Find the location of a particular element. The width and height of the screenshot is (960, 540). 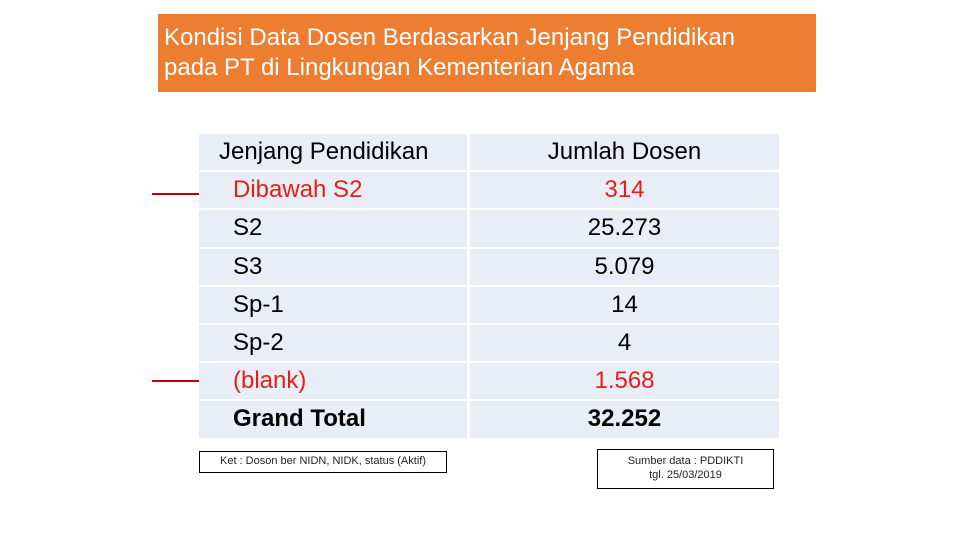

table-row: (blank) 1.568 is located at coordinates (489, 382).